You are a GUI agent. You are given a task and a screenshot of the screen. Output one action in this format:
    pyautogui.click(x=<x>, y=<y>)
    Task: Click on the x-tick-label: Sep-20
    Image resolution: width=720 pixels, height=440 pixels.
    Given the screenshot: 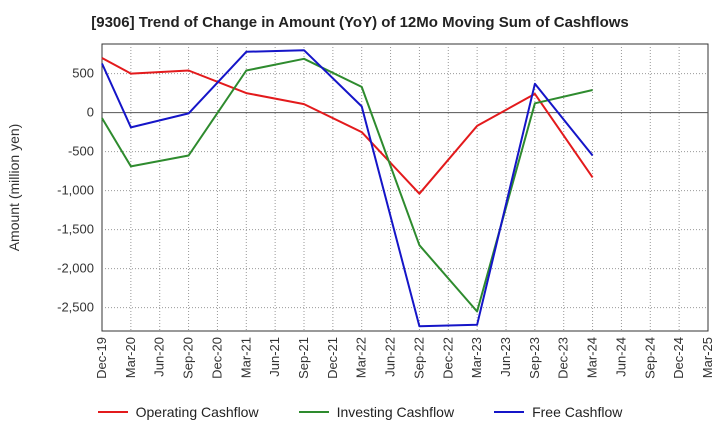 What is the action you would take?
    pyautogui.click(x=188, y=358)
    